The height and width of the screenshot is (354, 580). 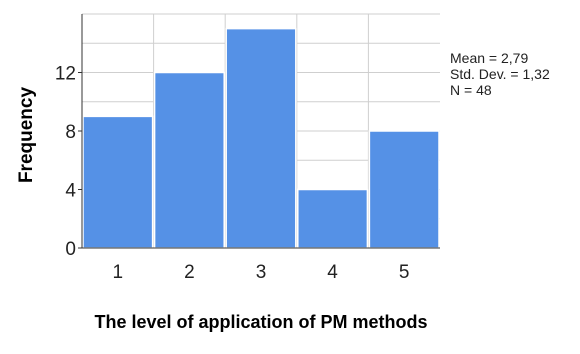 What do you see at coordinates (404, 272) in the screenshot?
I see `x-tick-label: 5` at bounding box center [404, 272].